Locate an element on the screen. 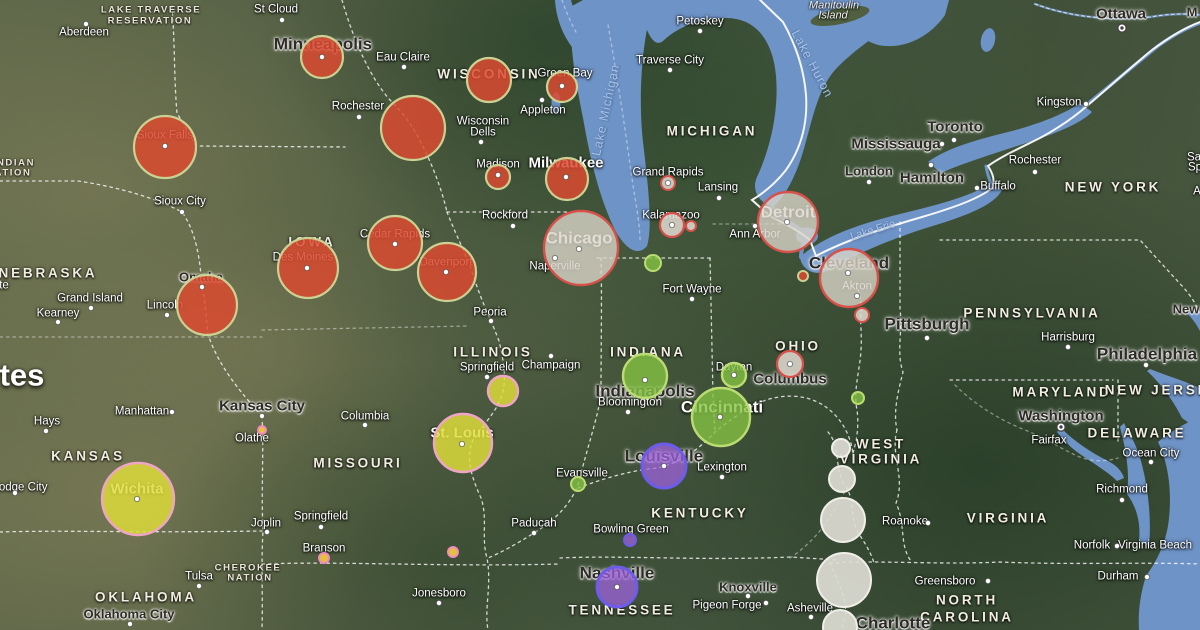 This screenshot has width=1200, height=630. bubble-toledo-dot is located at coordinates (803, 276).